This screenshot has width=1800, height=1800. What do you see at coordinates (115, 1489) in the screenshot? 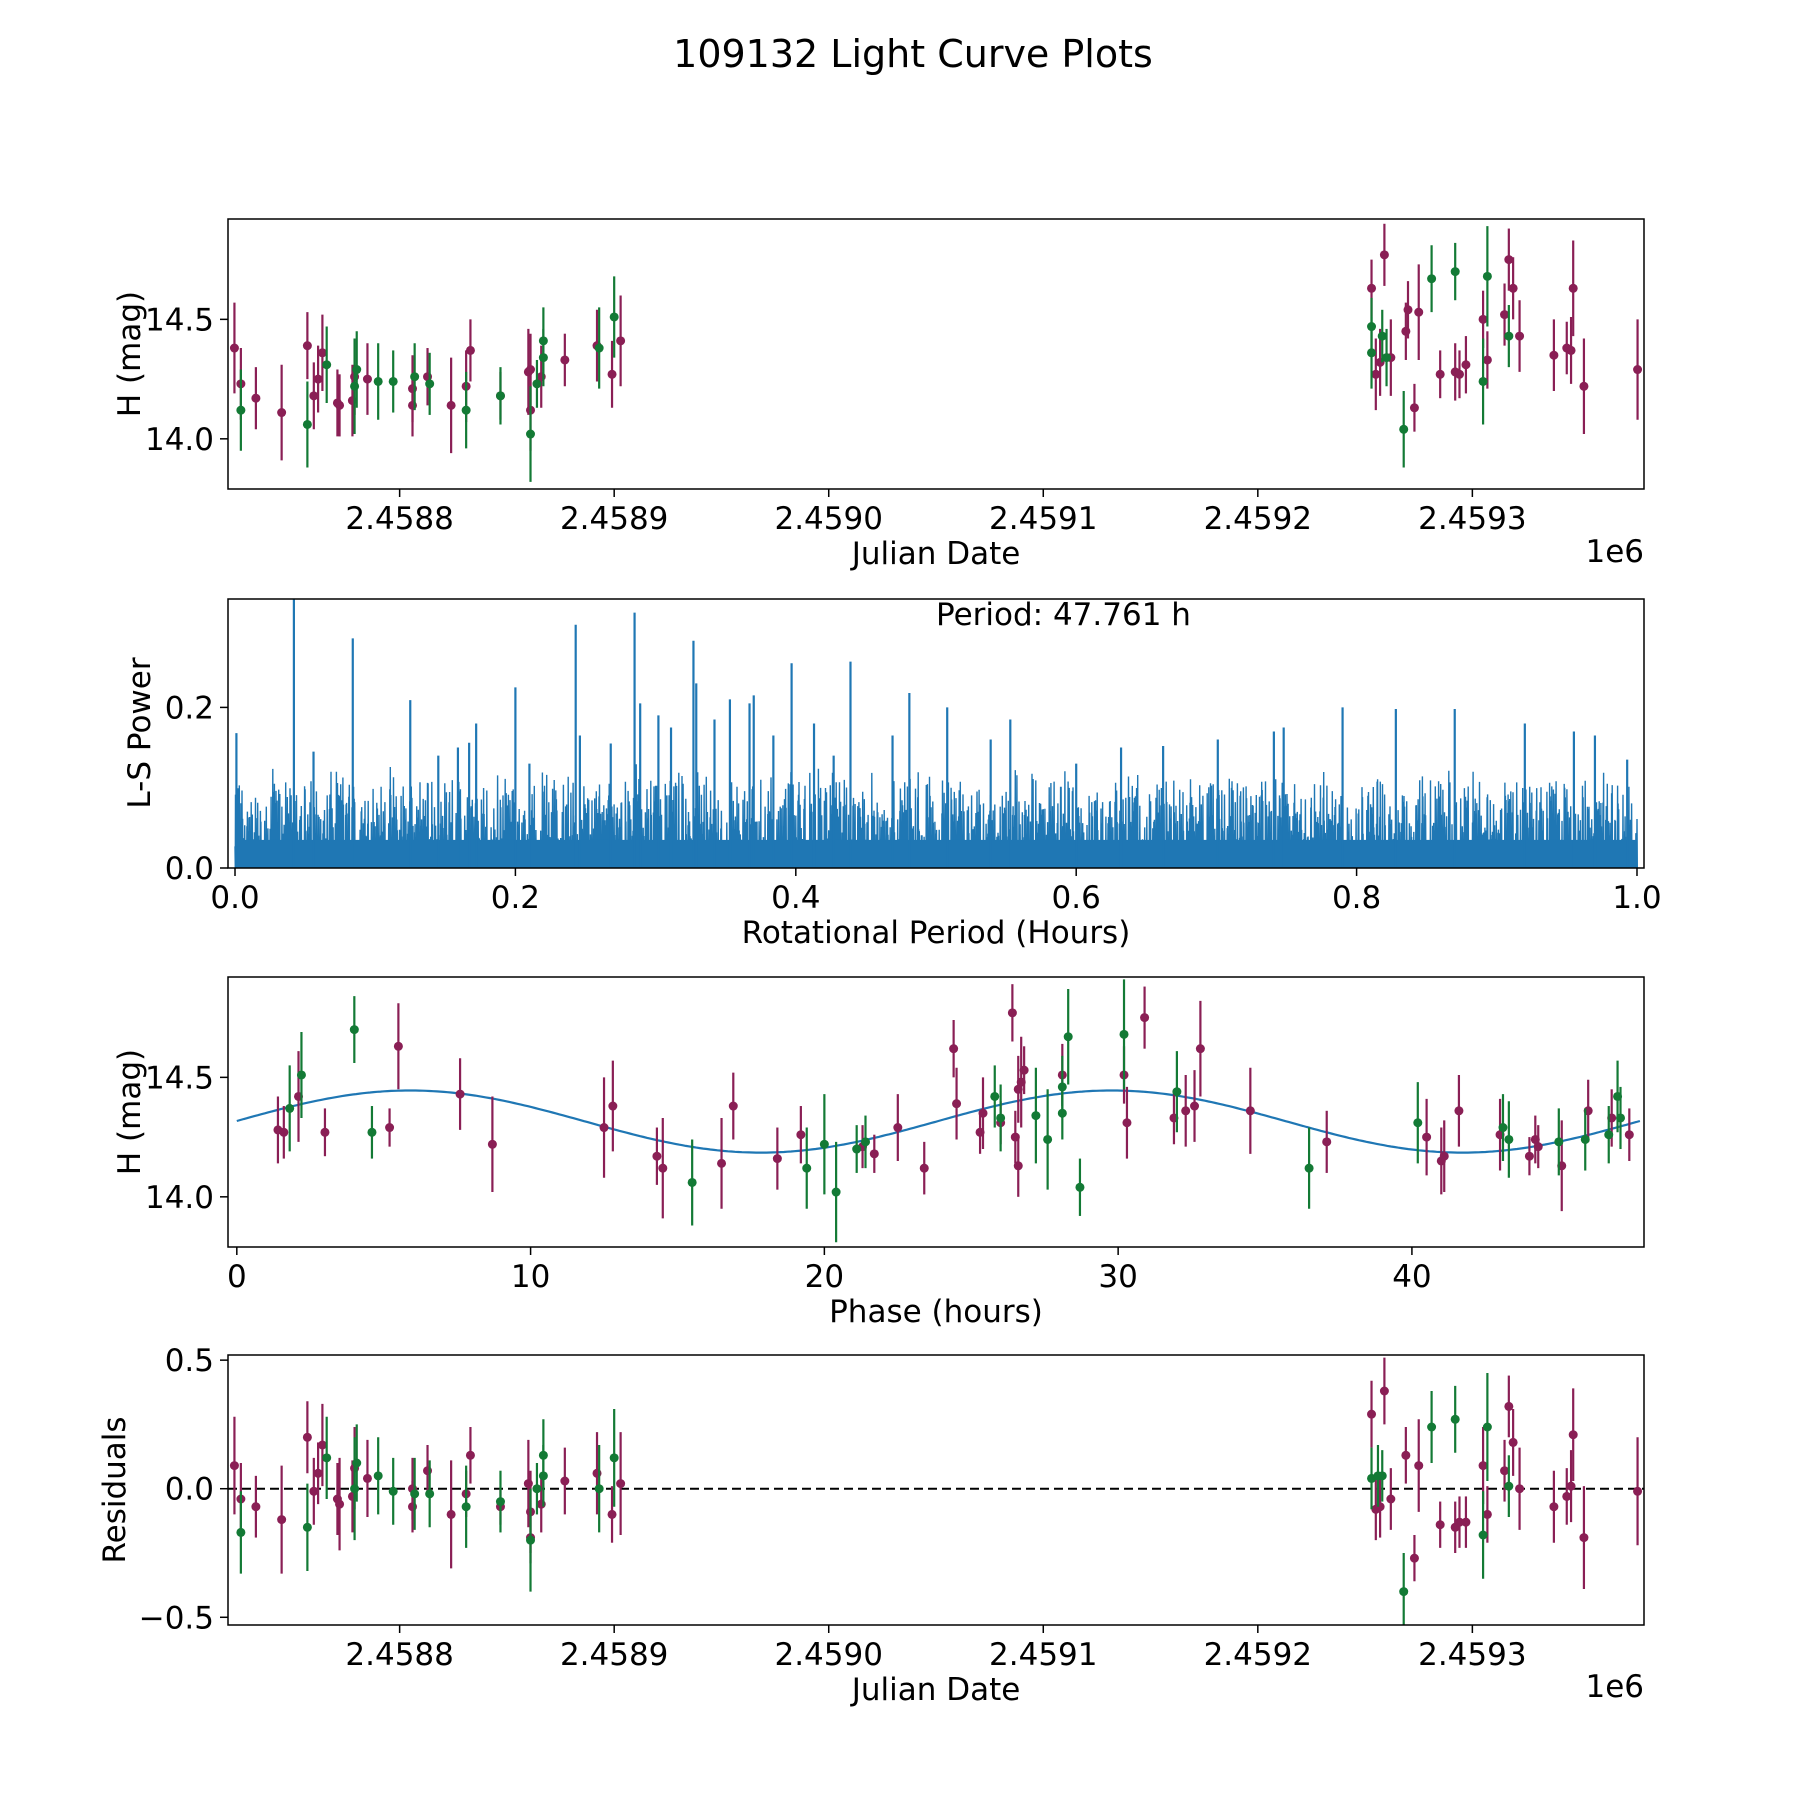
I see `residuals-ylabel: Residuals` at bounding box center [115, 1489].